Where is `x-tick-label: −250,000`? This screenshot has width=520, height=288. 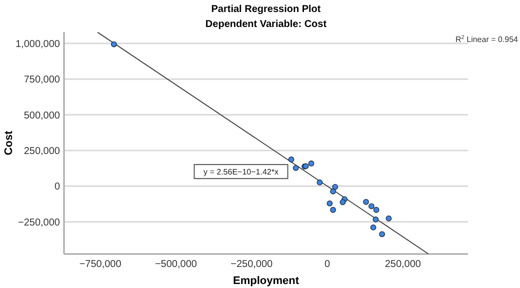 x-tick-label: −250,000 is located at coordinates (252, 264).